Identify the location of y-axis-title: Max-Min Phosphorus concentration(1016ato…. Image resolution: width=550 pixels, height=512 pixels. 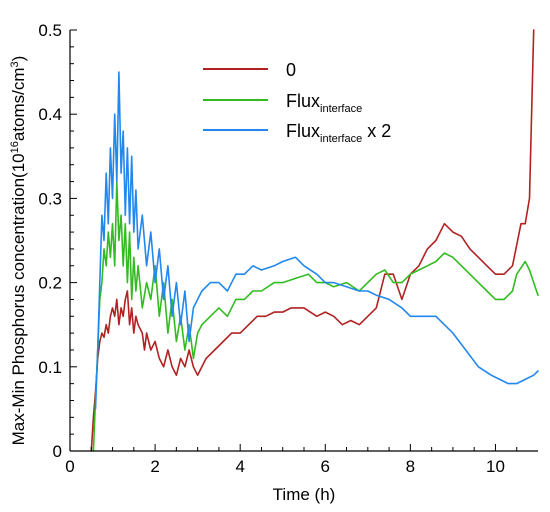
(18, 251).